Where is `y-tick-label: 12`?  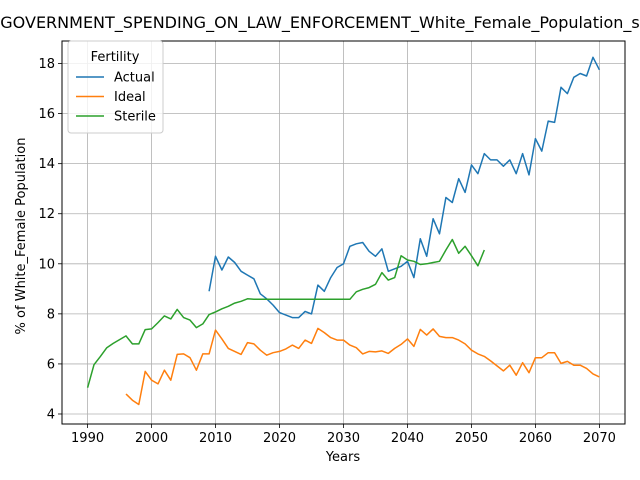
y-tick-label: 12 is located at coordinates (46, 214).